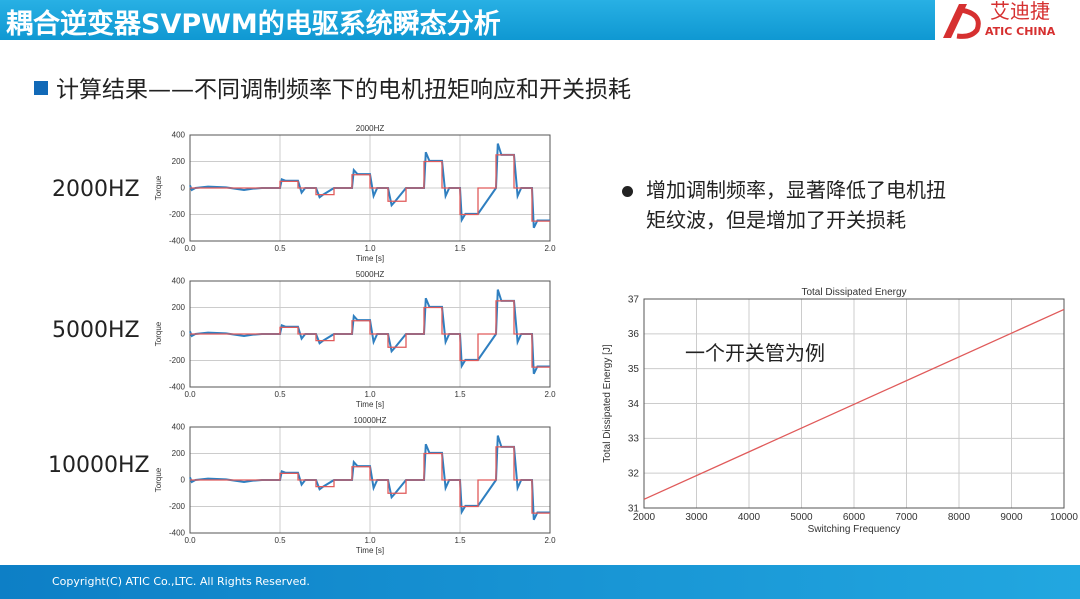  Describe the element at coordinates (370, 128) in the screenshot. I see `chart-title: 2000HZ` at that location.